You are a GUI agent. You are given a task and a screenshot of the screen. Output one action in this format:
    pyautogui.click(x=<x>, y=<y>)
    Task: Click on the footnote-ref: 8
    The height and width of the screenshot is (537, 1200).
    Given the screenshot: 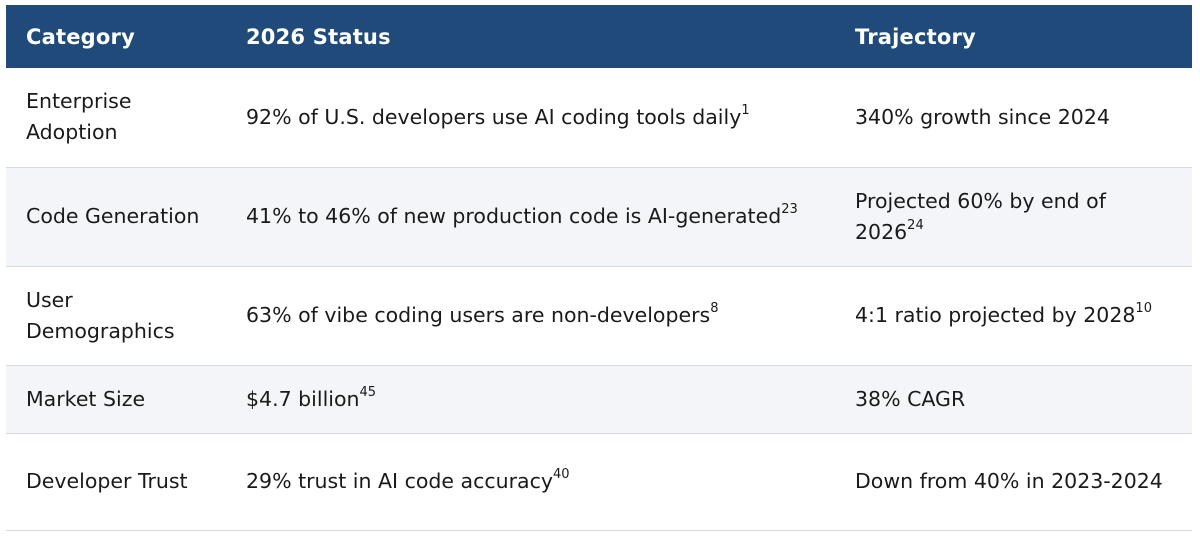 What is the action you would take?
    pyautogui.click(x=714, y=309)
    